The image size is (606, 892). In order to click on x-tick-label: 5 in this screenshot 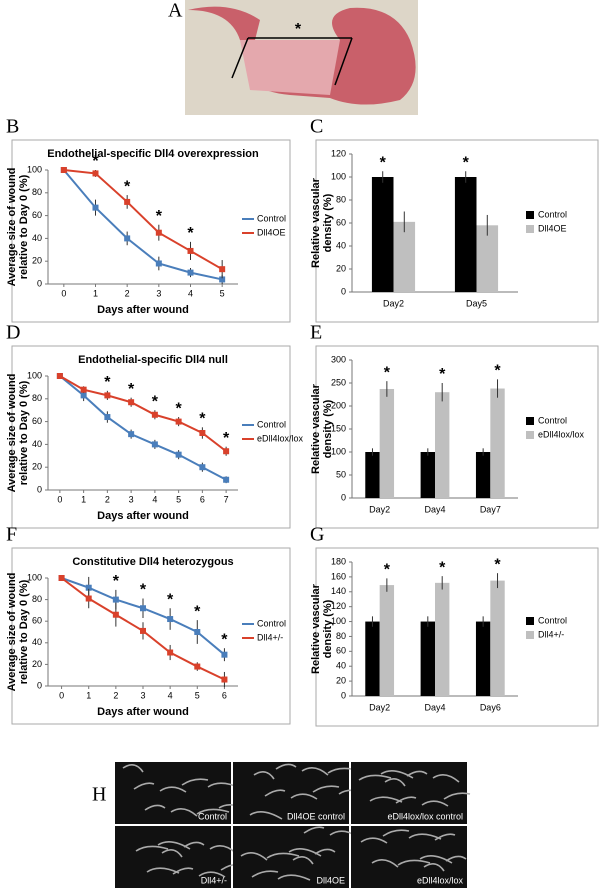, I will do `click(197, 695)`.